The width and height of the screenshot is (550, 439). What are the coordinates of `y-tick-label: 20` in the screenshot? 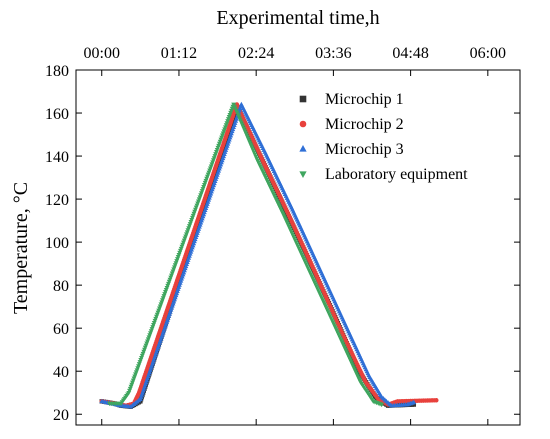 It's located at (61, 415).